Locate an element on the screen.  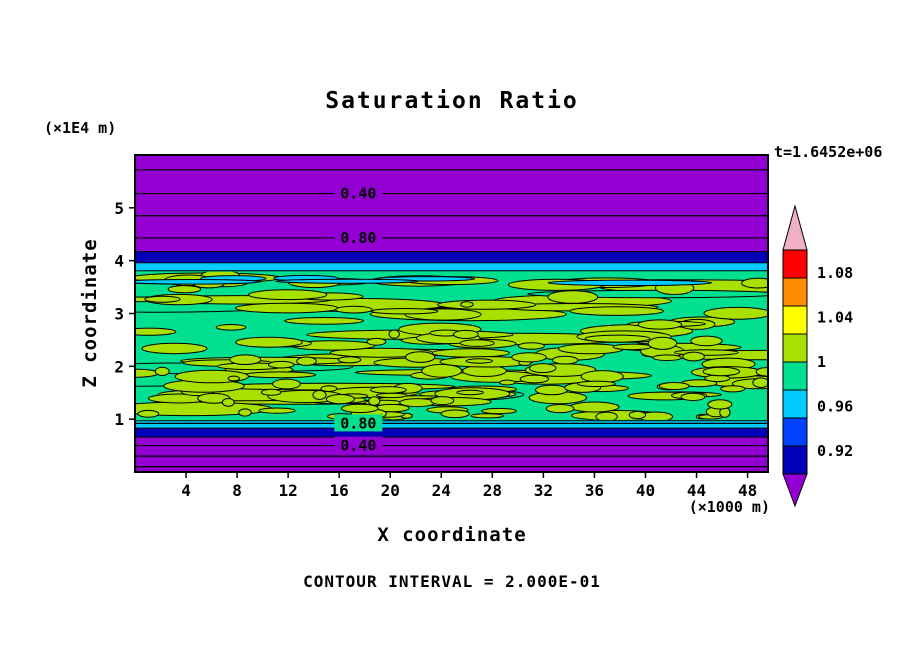
colorbar-arrow-top is located at coordinates (795, 227).